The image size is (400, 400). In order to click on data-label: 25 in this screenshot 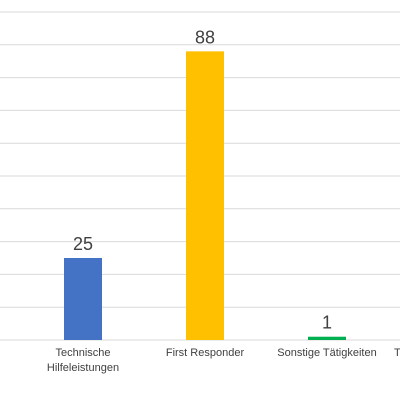, I will do `click(83, 244)`.